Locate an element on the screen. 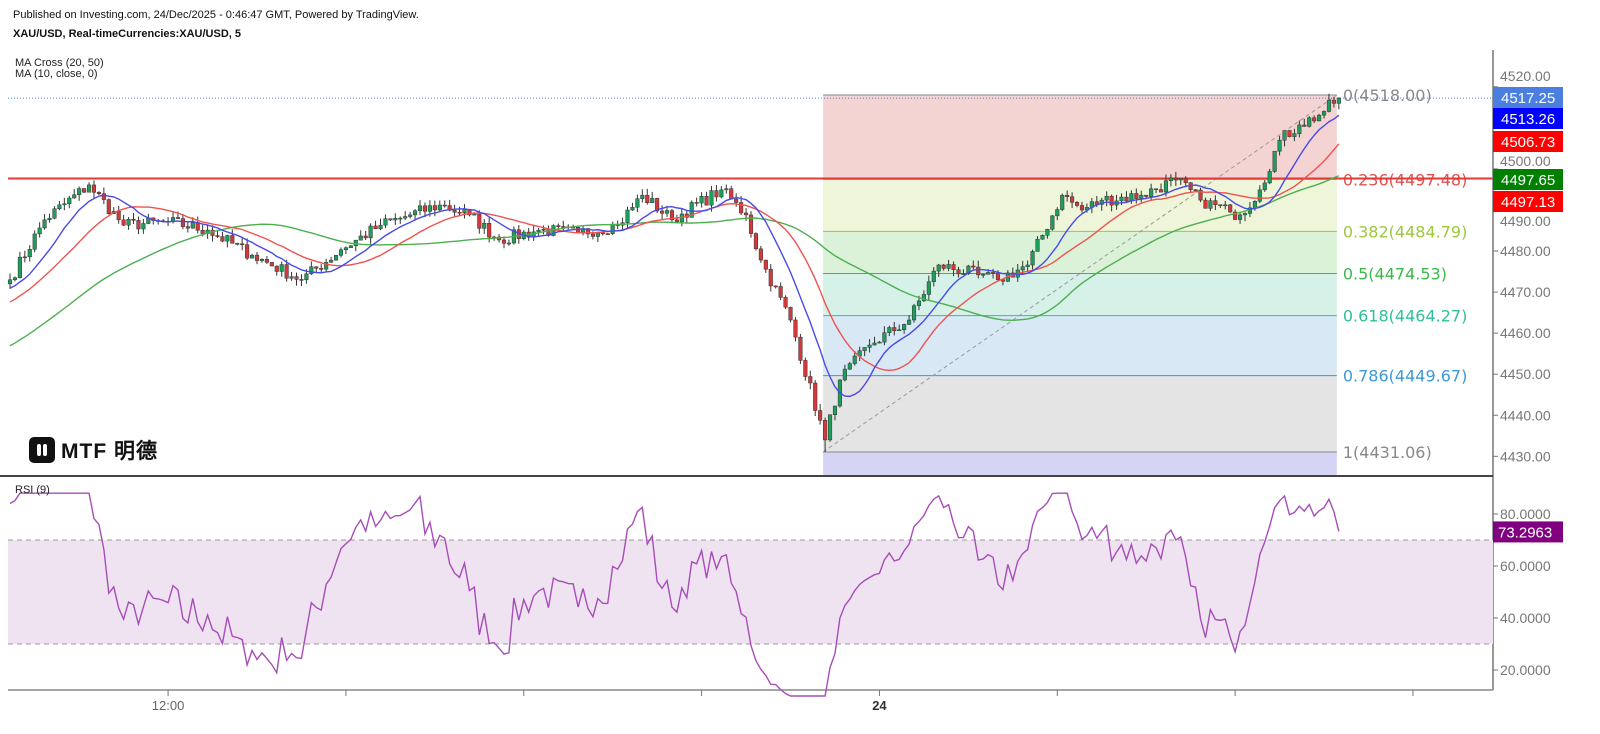 This screenshot has width=1600, height=734. fib-level-label: 1(4431.06) is located at coordinates (1387, 452).